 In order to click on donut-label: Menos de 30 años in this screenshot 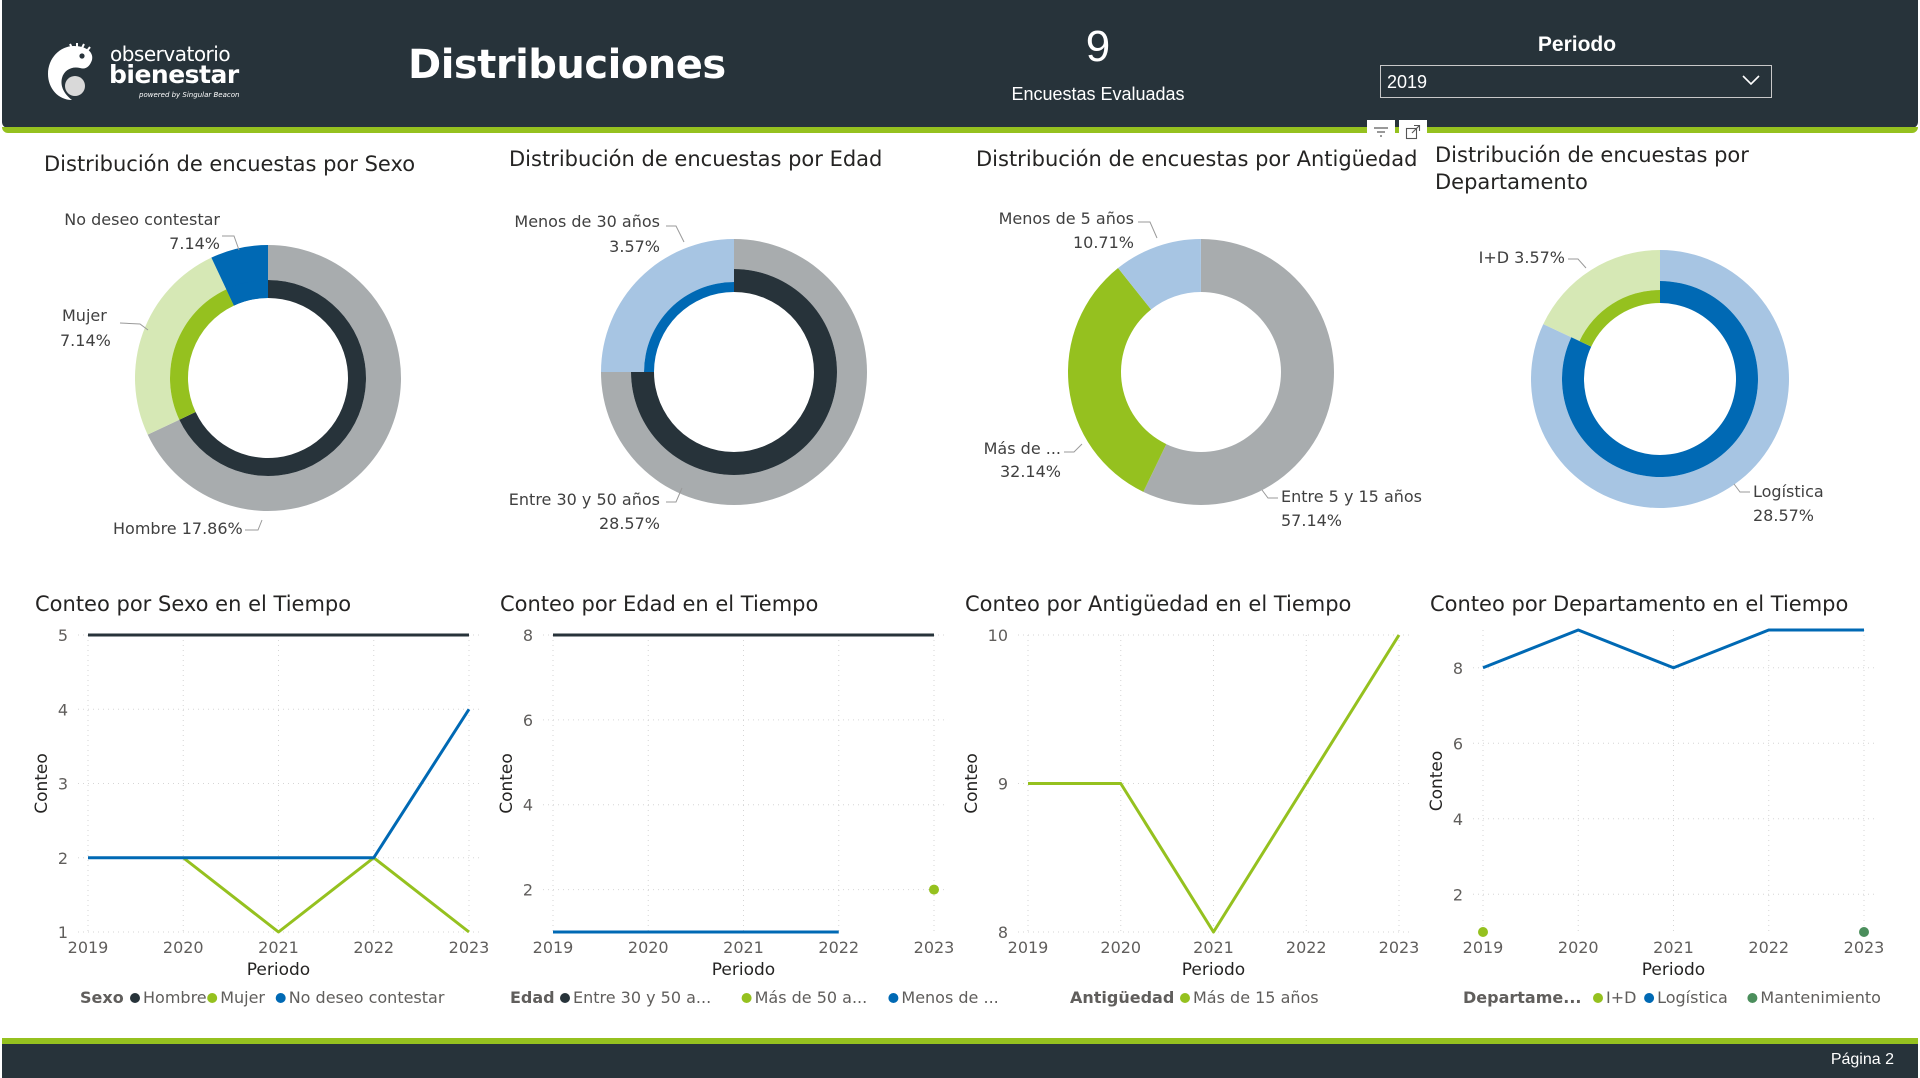, I will do `click(587, 221)`.